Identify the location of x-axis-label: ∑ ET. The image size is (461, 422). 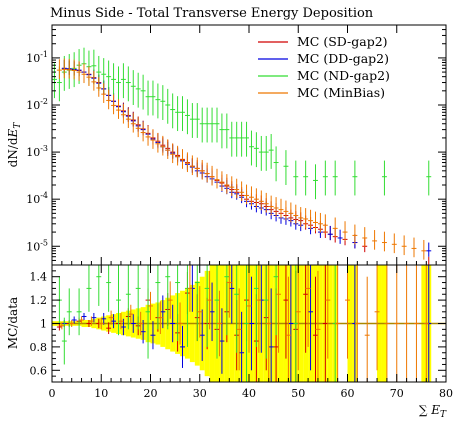
(433, 411).